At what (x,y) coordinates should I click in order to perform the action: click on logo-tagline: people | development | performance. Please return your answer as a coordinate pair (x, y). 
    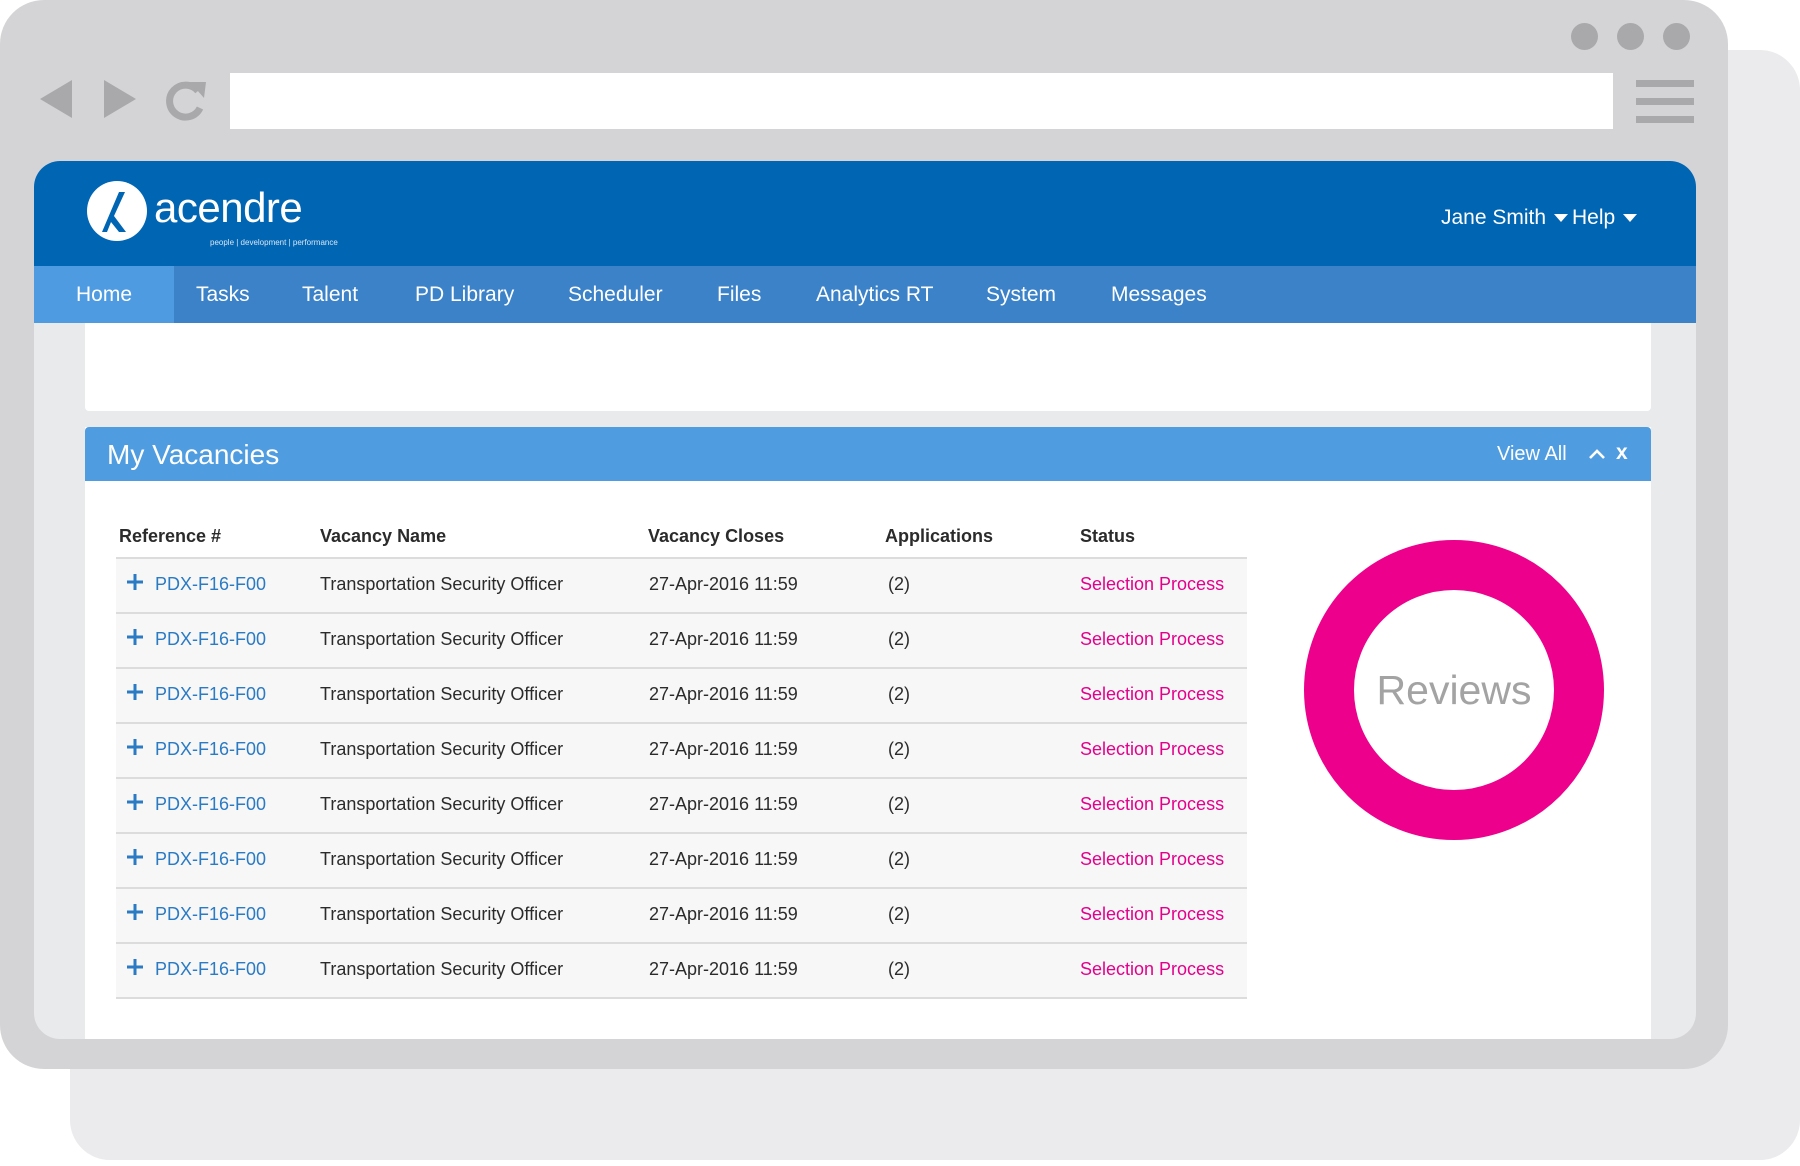
    Looking at the image, I should click on (274, 242).